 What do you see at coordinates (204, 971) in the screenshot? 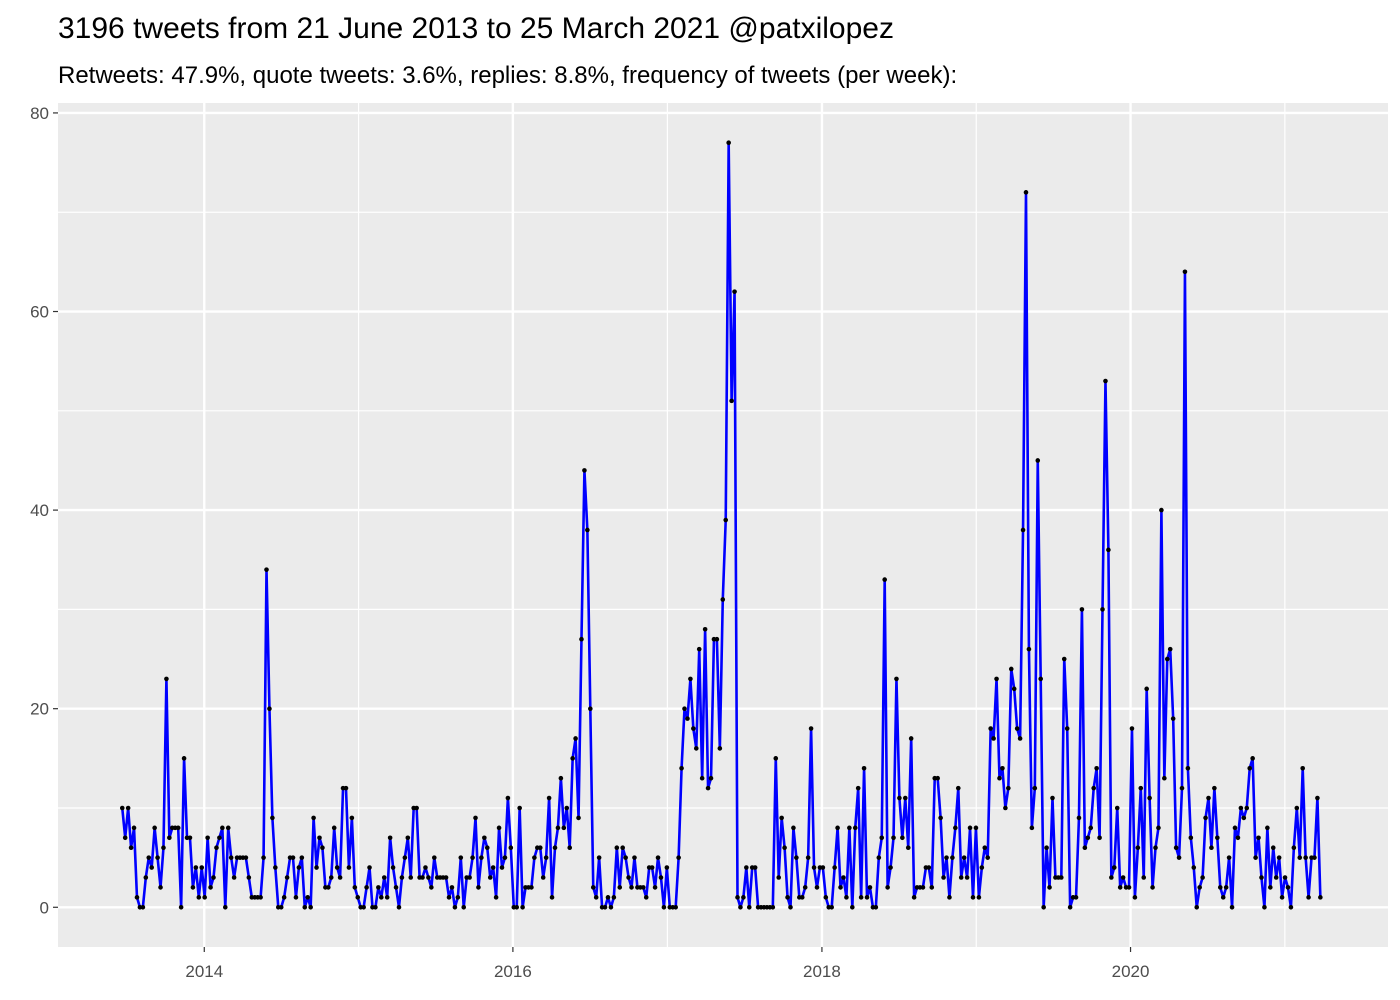
I see `x-tick-label: 2014` at bounding box center [204, 971].